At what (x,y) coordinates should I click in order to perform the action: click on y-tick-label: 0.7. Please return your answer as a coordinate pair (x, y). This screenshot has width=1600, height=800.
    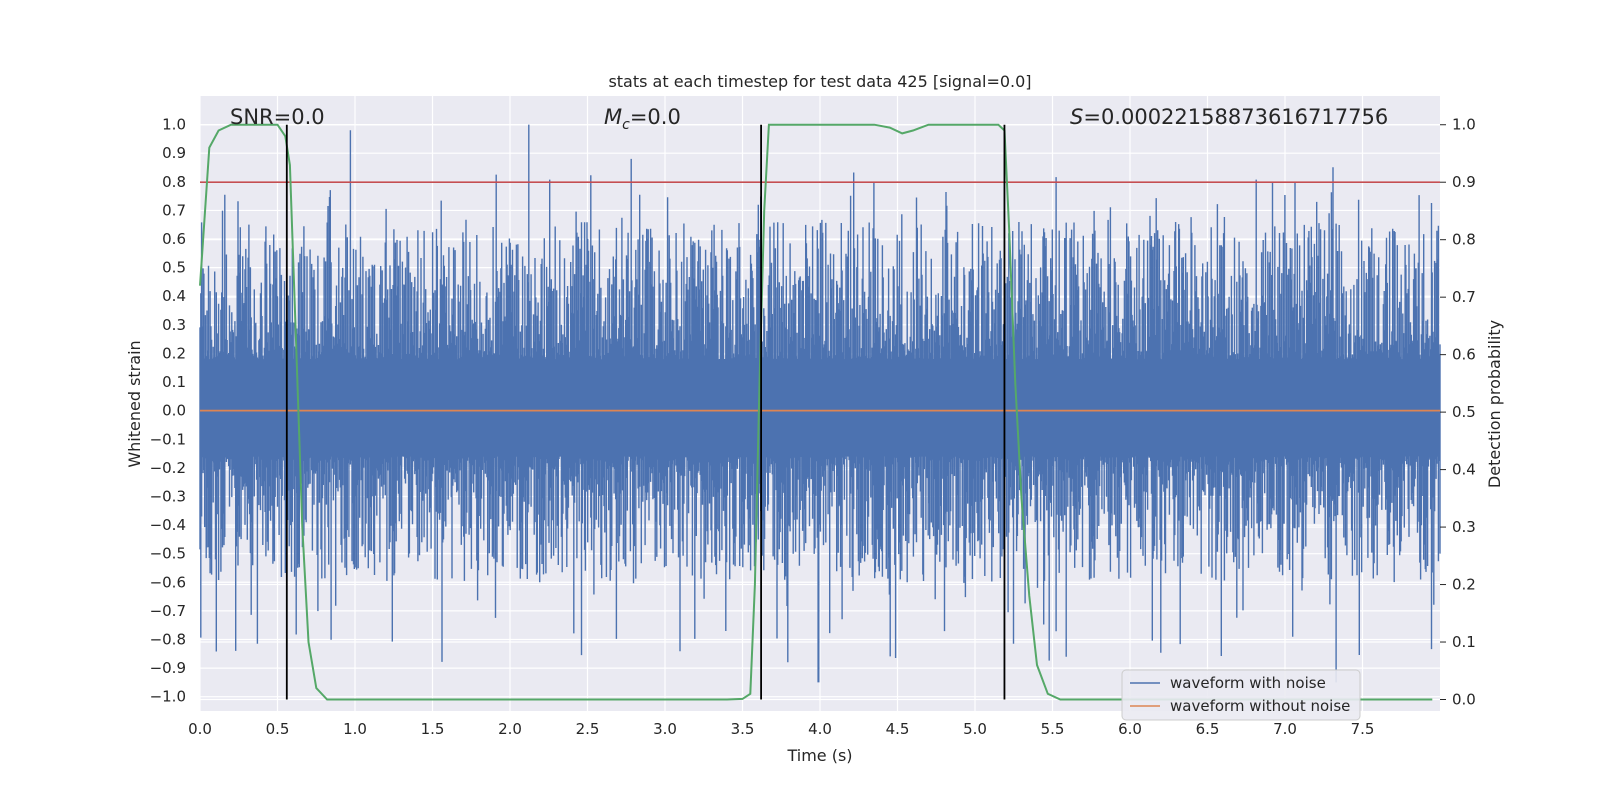
    Looking at the image, I should click on (174, 210).